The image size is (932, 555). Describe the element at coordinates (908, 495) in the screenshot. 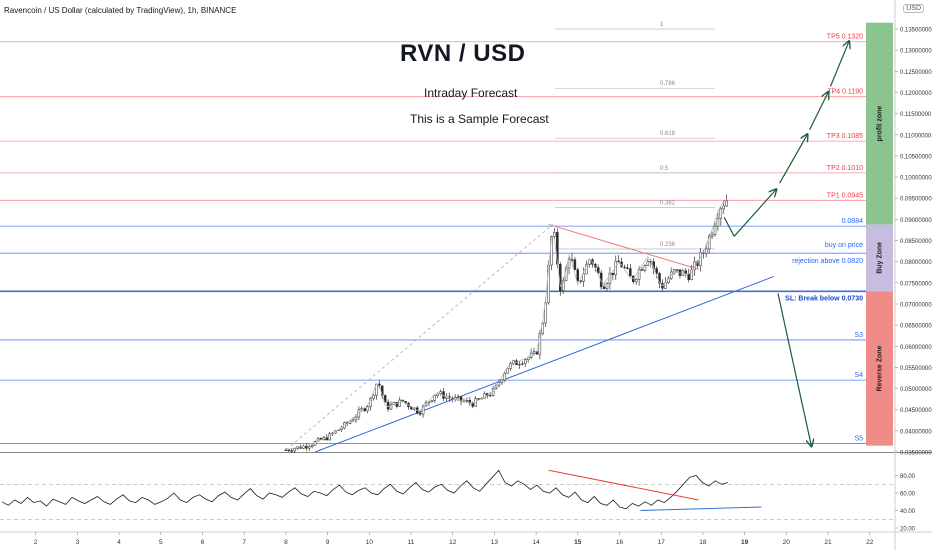

I see `rsi-tick-1: 60.00` at that location.